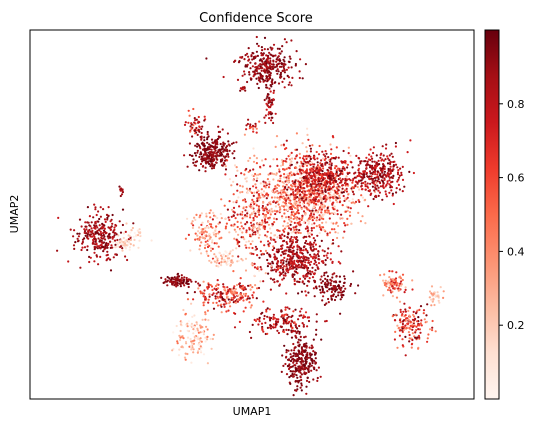  Describe the element at coordinates (285, 187) in the screenshot. I see `cell-point-2040` at that location.